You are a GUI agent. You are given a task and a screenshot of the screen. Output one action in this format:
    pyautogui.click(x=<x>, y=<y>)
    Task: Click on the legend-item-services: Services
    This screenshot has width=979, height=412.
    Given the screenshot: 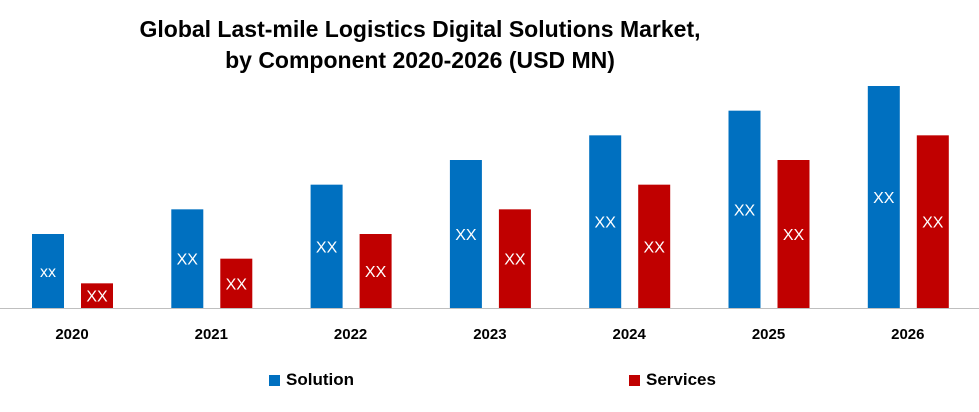 What is the action you would take?
    pyautogui.click(x=672, y=380)
    